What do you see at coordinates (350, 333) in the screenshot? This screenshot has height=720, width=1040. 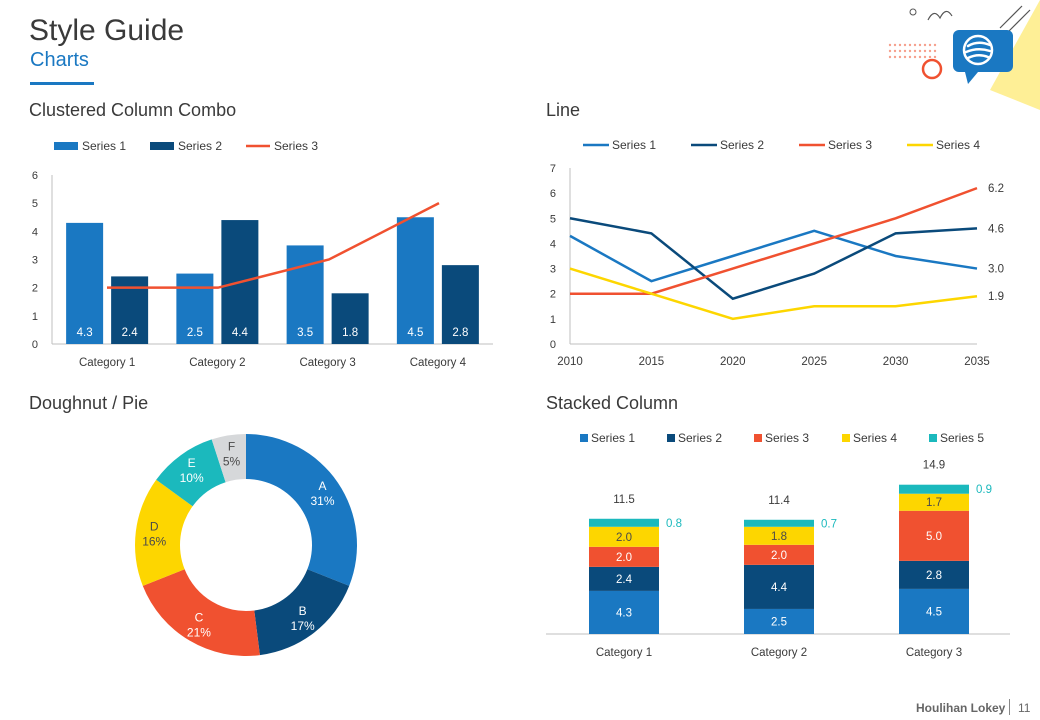 I see `bar-data-label: 1.8` at bounding box center [350, 333].